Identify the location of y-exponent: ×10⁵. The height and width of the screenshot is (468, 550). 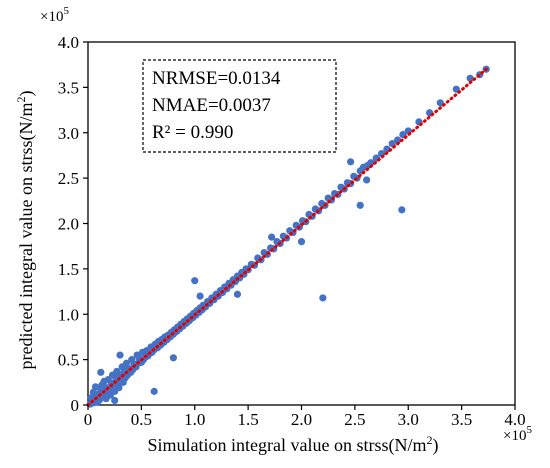
(54, 15).